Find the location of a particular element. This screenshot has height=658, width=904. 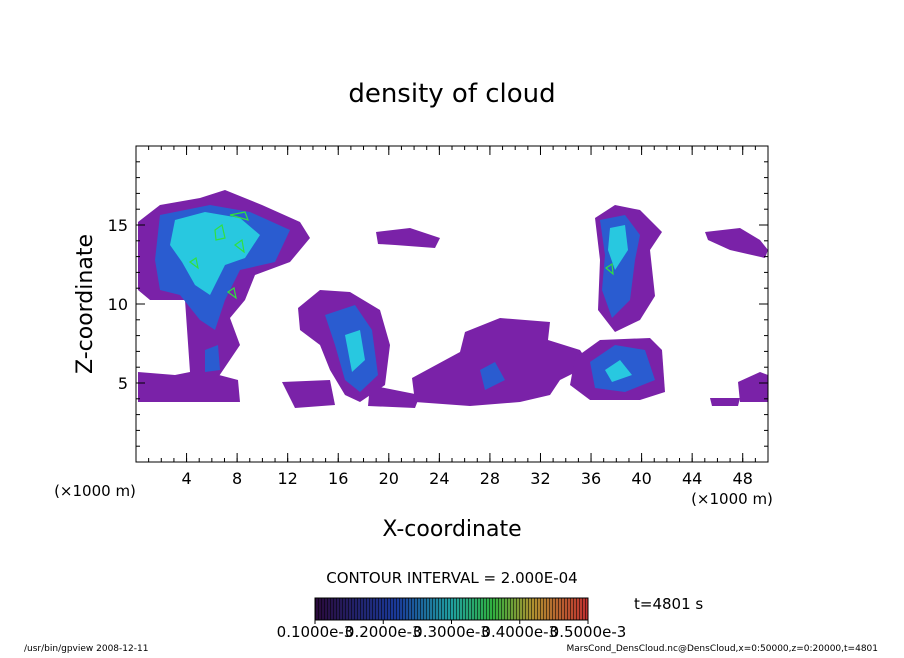

x-tick-label: 4 is located at coordinates (186, 478).